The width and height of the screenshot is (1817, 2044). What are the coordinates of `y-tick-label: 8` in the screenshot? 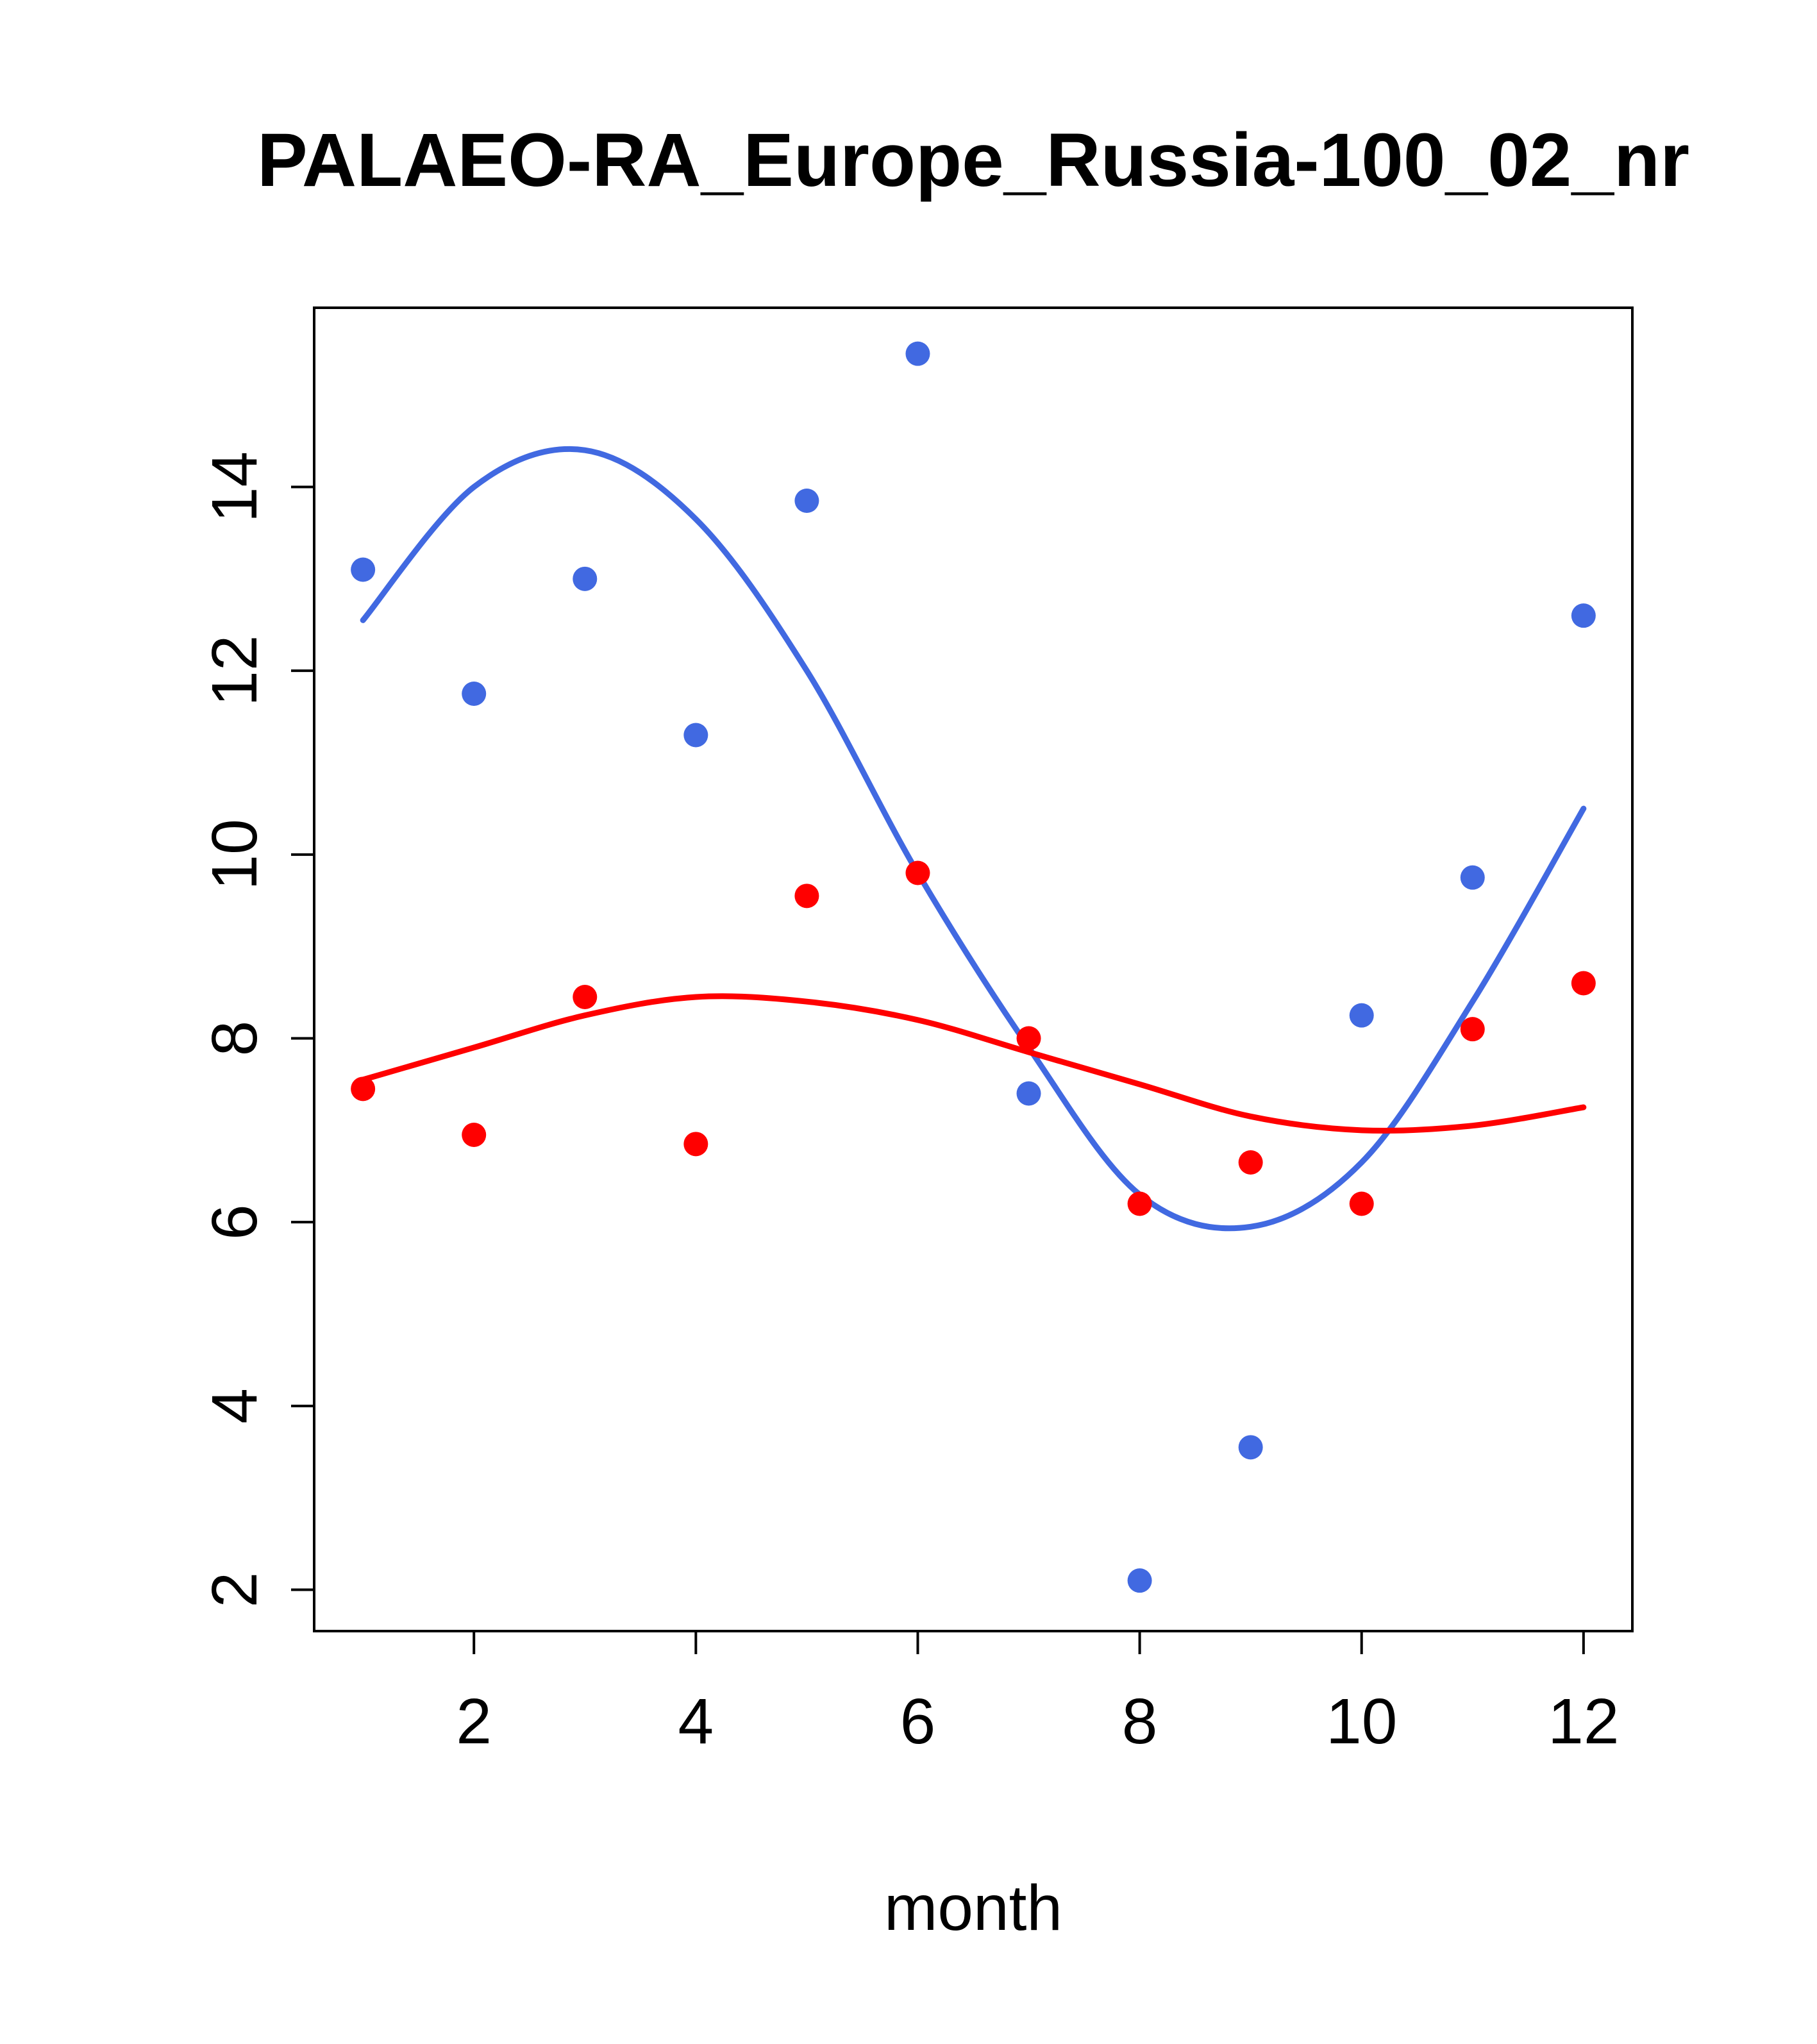 It's located at (235, 1039).